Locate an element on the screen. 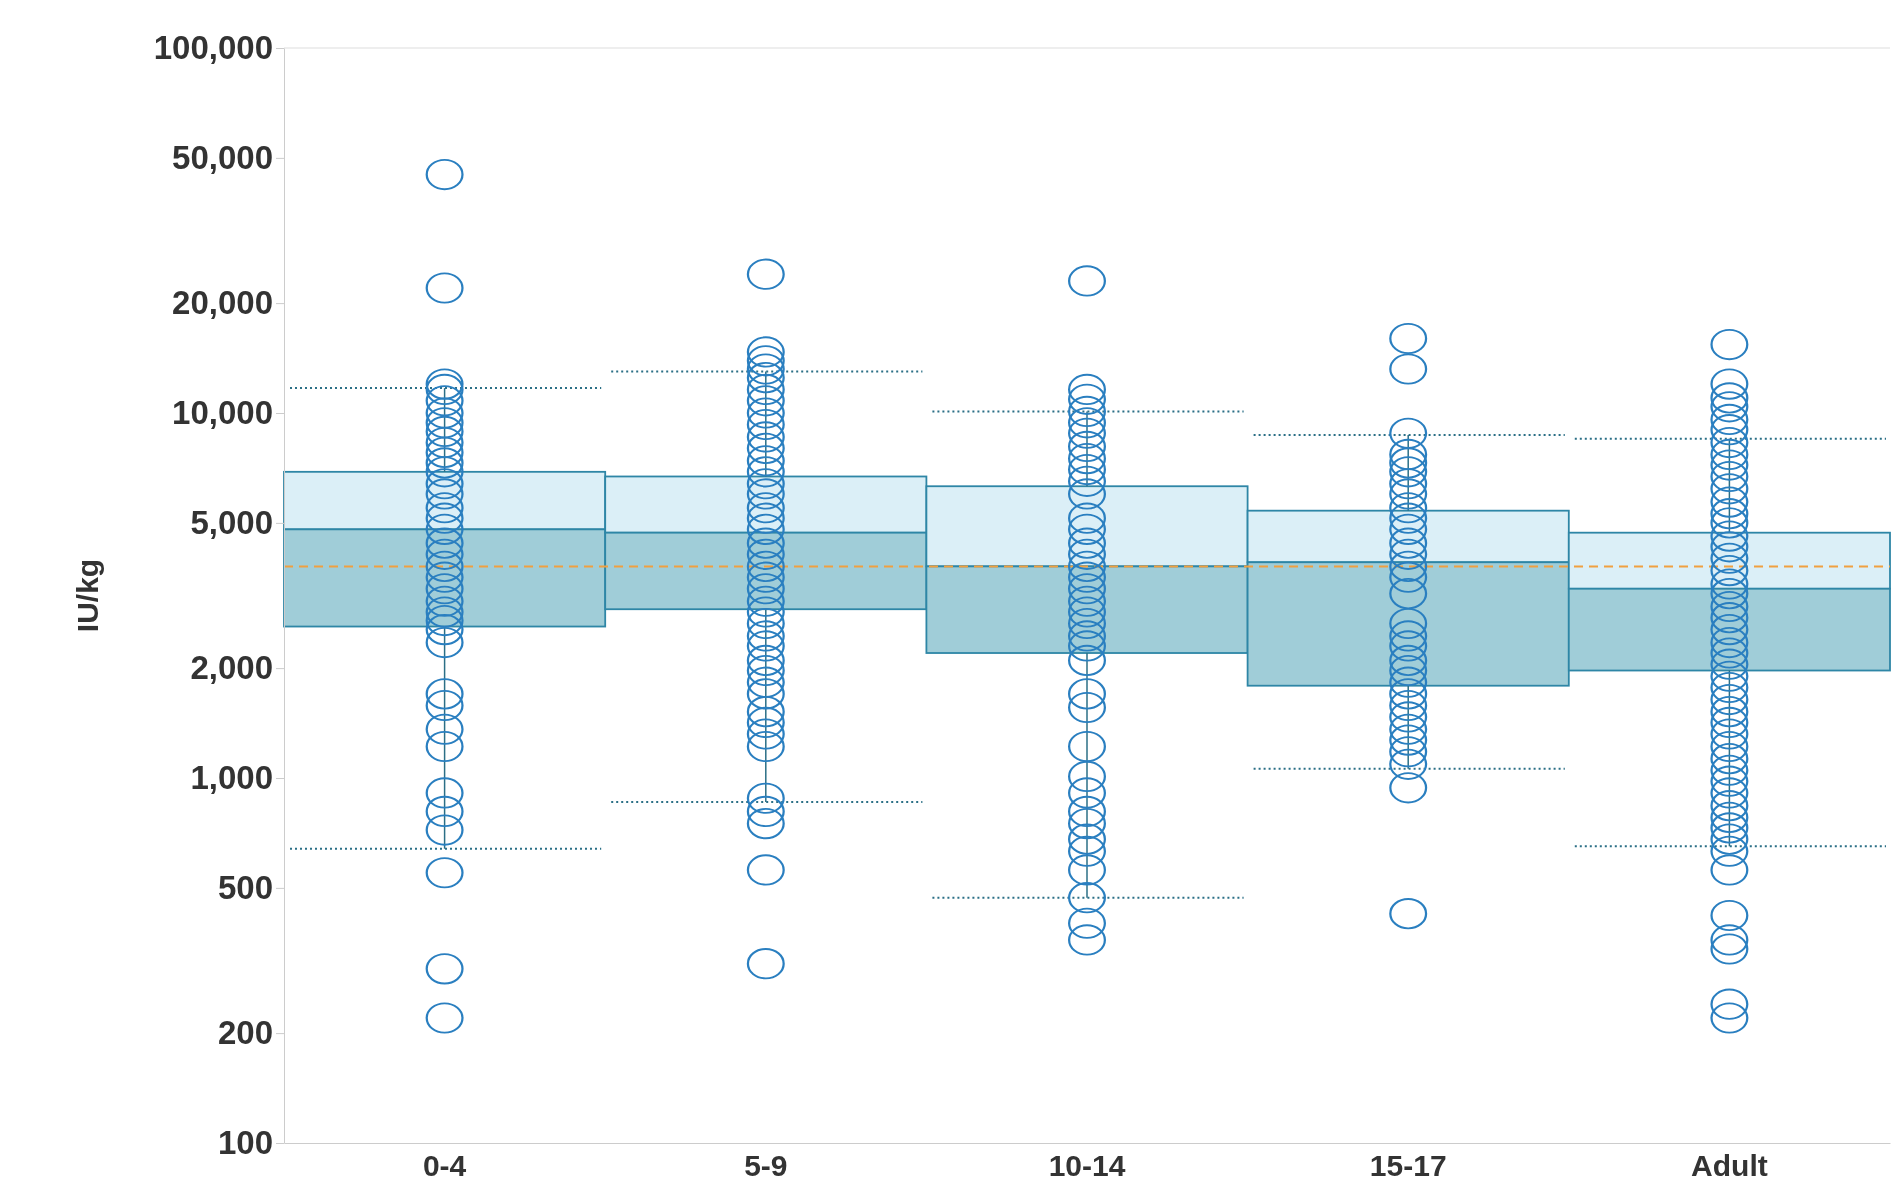 The image size is (1893, 1195). y-axis-title: IU/kg is located at coordinates (87, 595).